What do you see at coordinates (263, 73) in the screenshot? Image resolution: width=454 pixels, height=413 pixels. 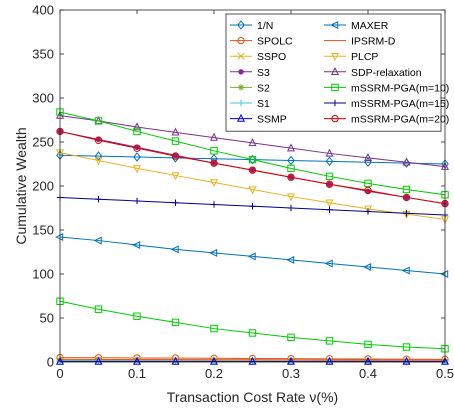 I see `legend-label-s3: S3` at bounding box center [263, 73].